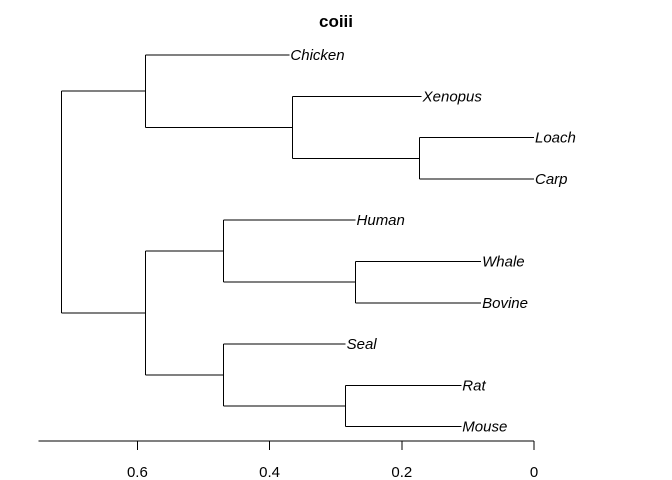 This screenshot has height=480, width=672. I want to click on leaf-label: Loach, so click(555, 138).